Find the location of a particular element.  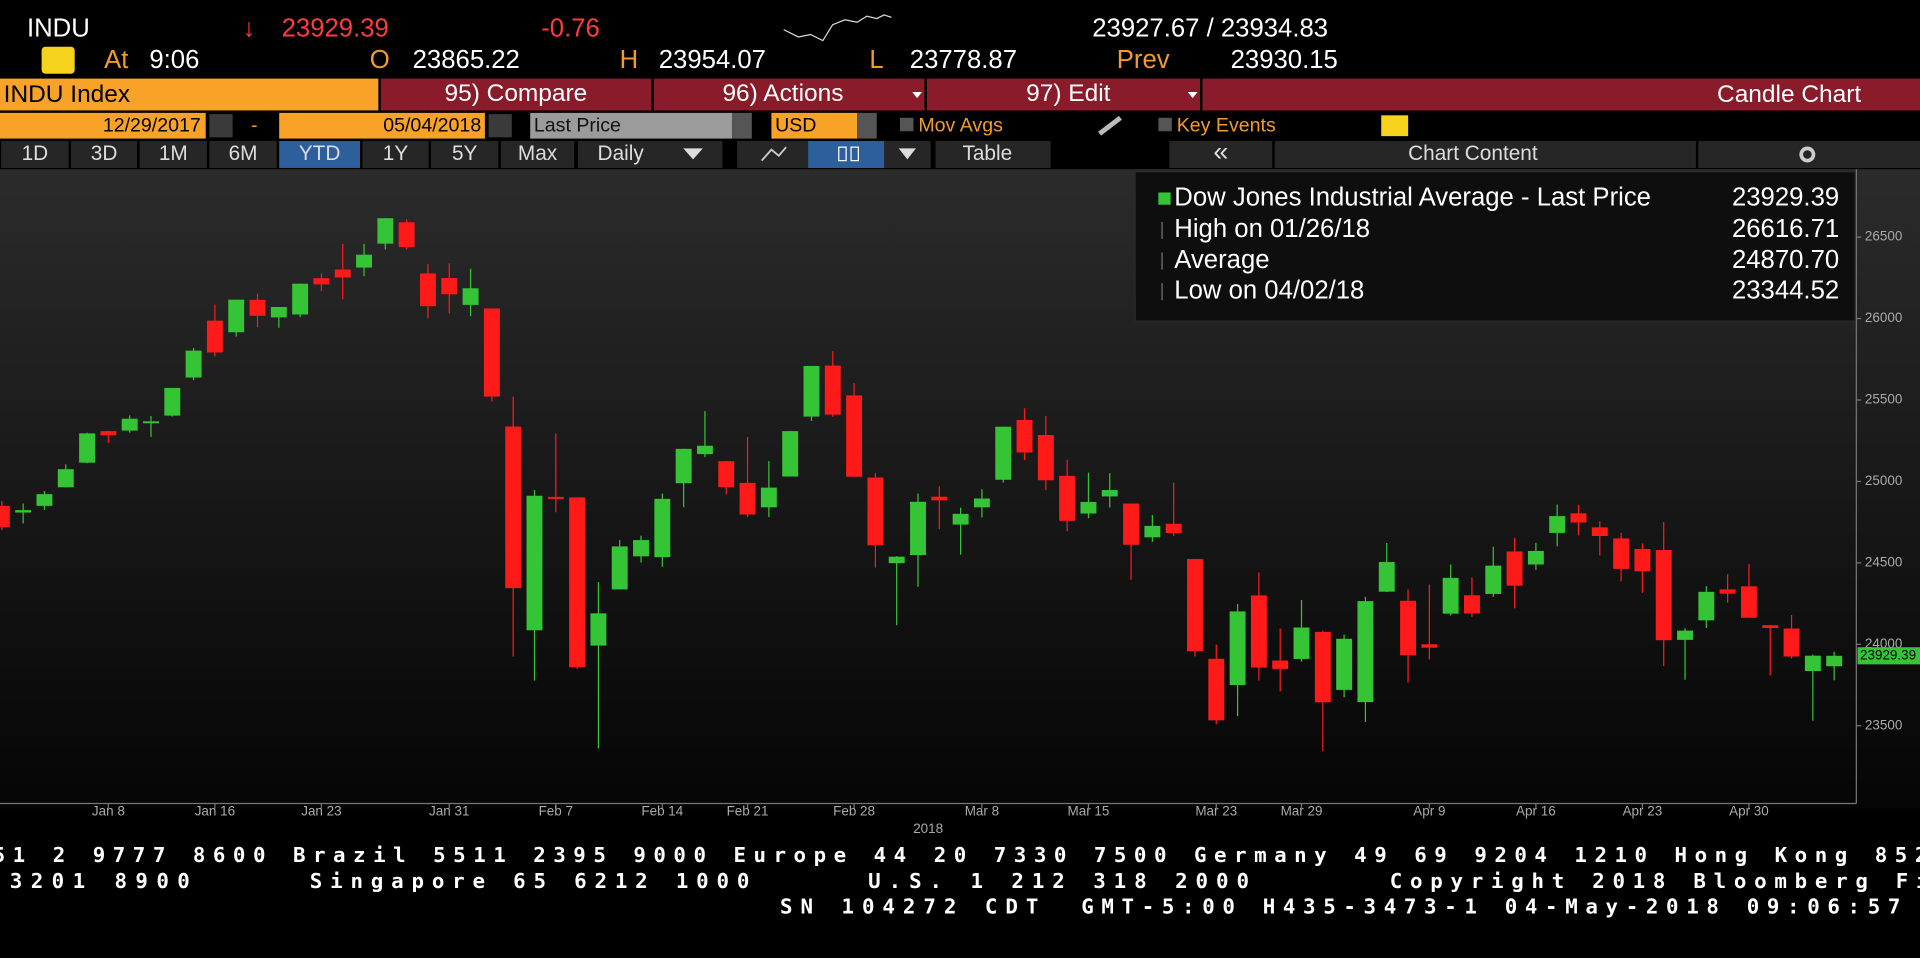

currency-field is located at coordinates (814, 125).